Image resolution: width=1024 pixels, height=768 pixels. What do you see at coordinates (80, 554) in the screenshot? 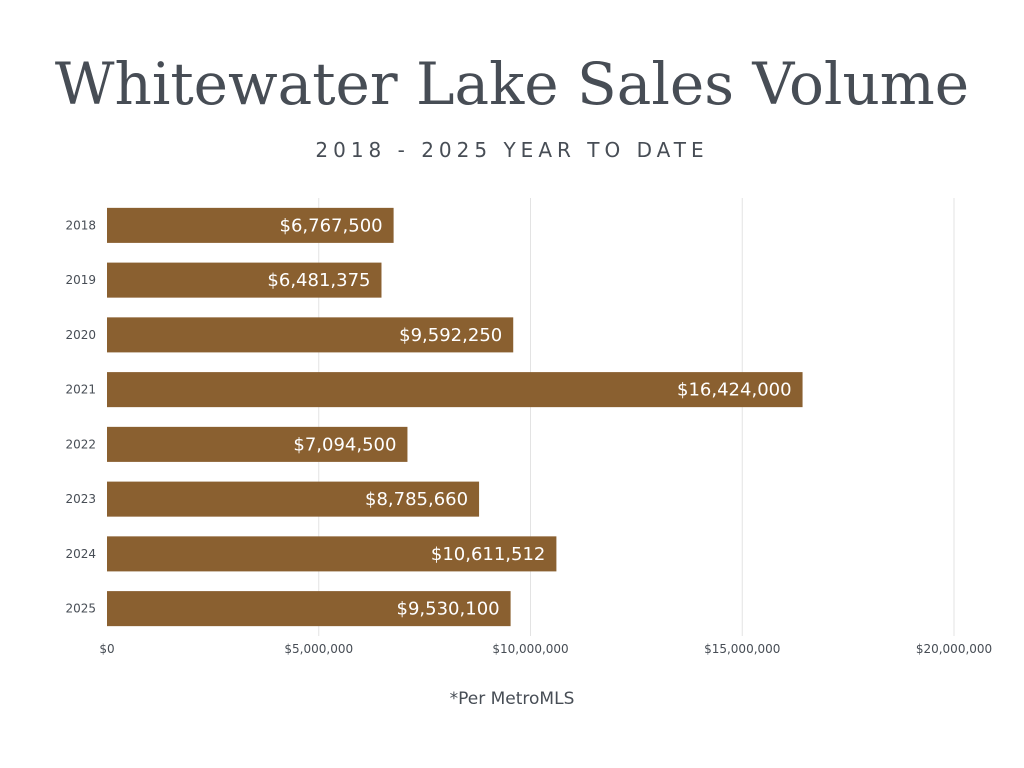
I see `category-label: 2024` at bounding box center [80, 554].